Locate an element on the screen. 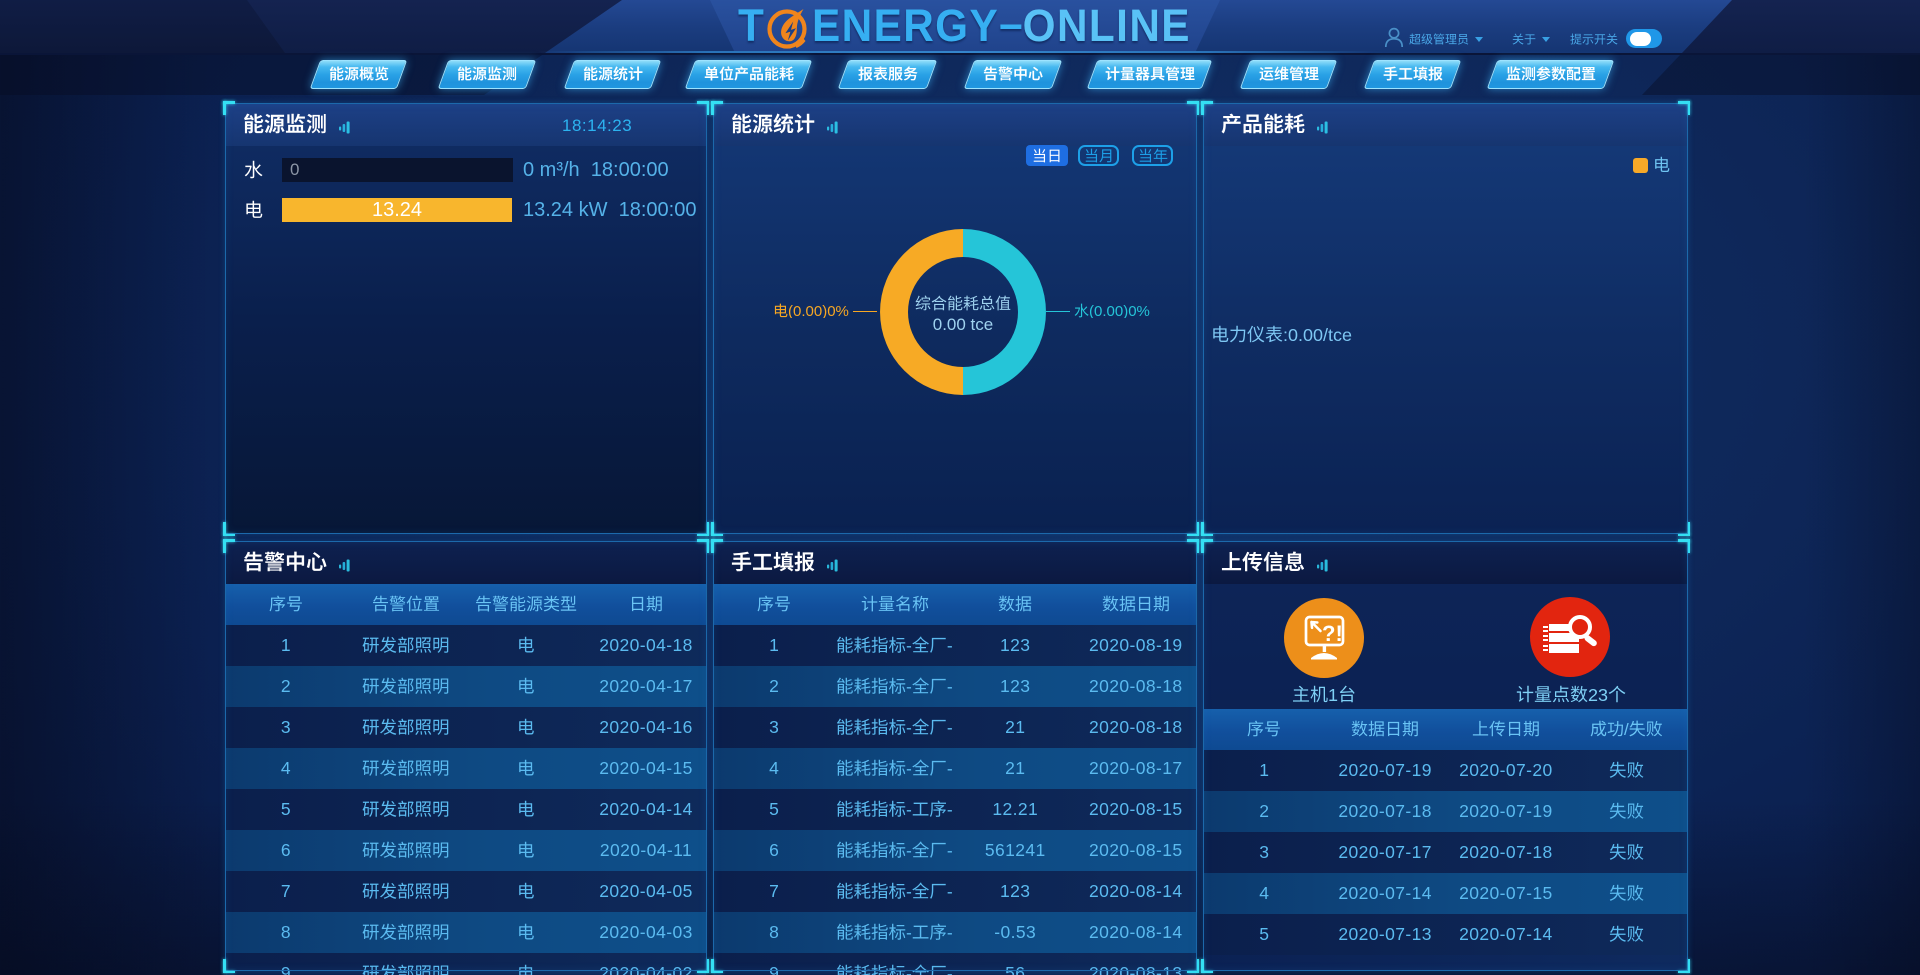 This screenshot has width=1920, height=975. svg-text: 23 is located at coordinates (1598, 694).